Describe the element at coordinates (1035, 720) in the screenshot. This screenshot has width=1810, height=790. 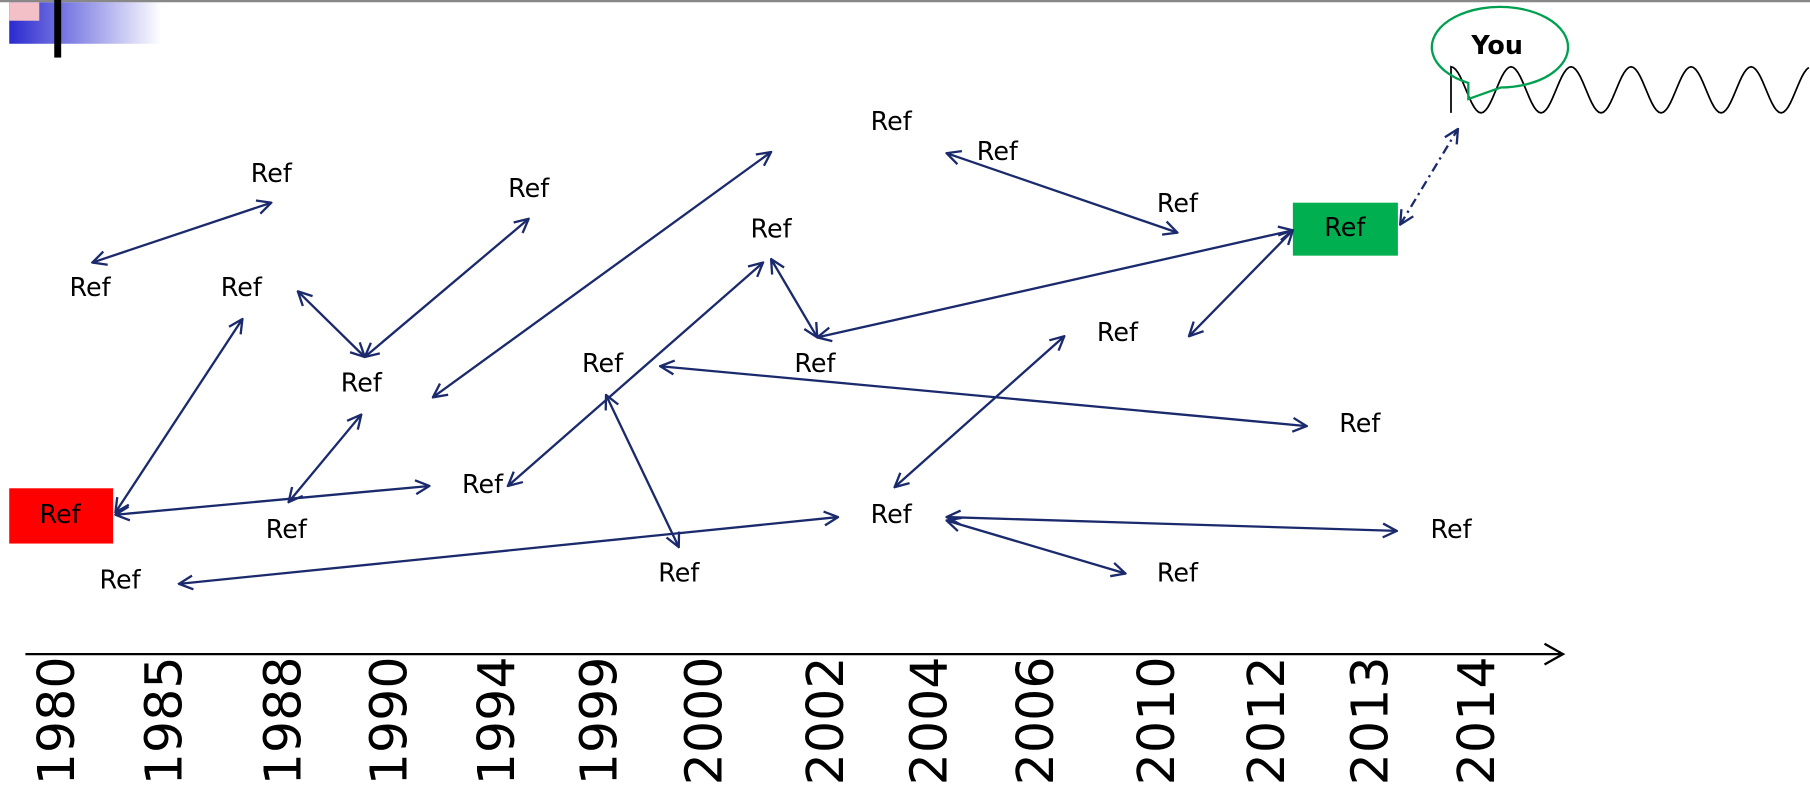
I see `year-label: 2006` at that location.